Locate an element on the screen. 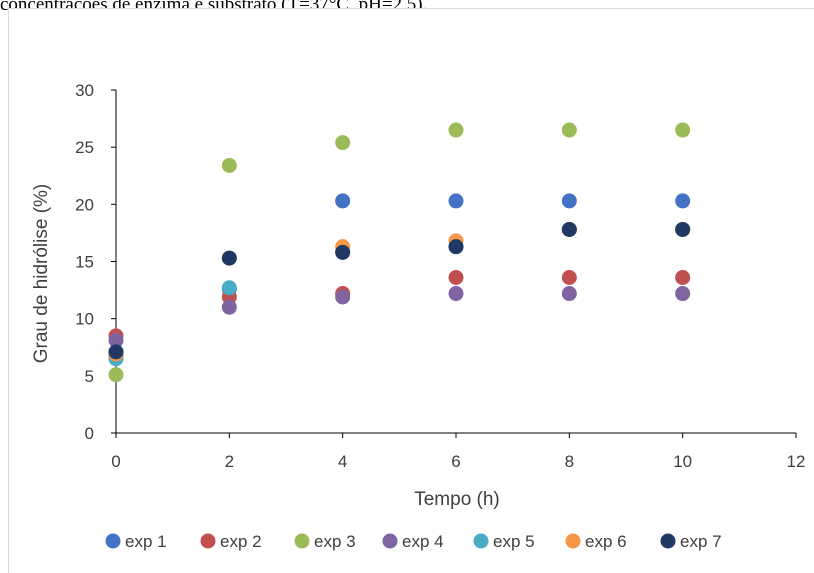 This screenshot has width=814, height=573. x-tick-label: 10 is located at coordinates (682, 461).